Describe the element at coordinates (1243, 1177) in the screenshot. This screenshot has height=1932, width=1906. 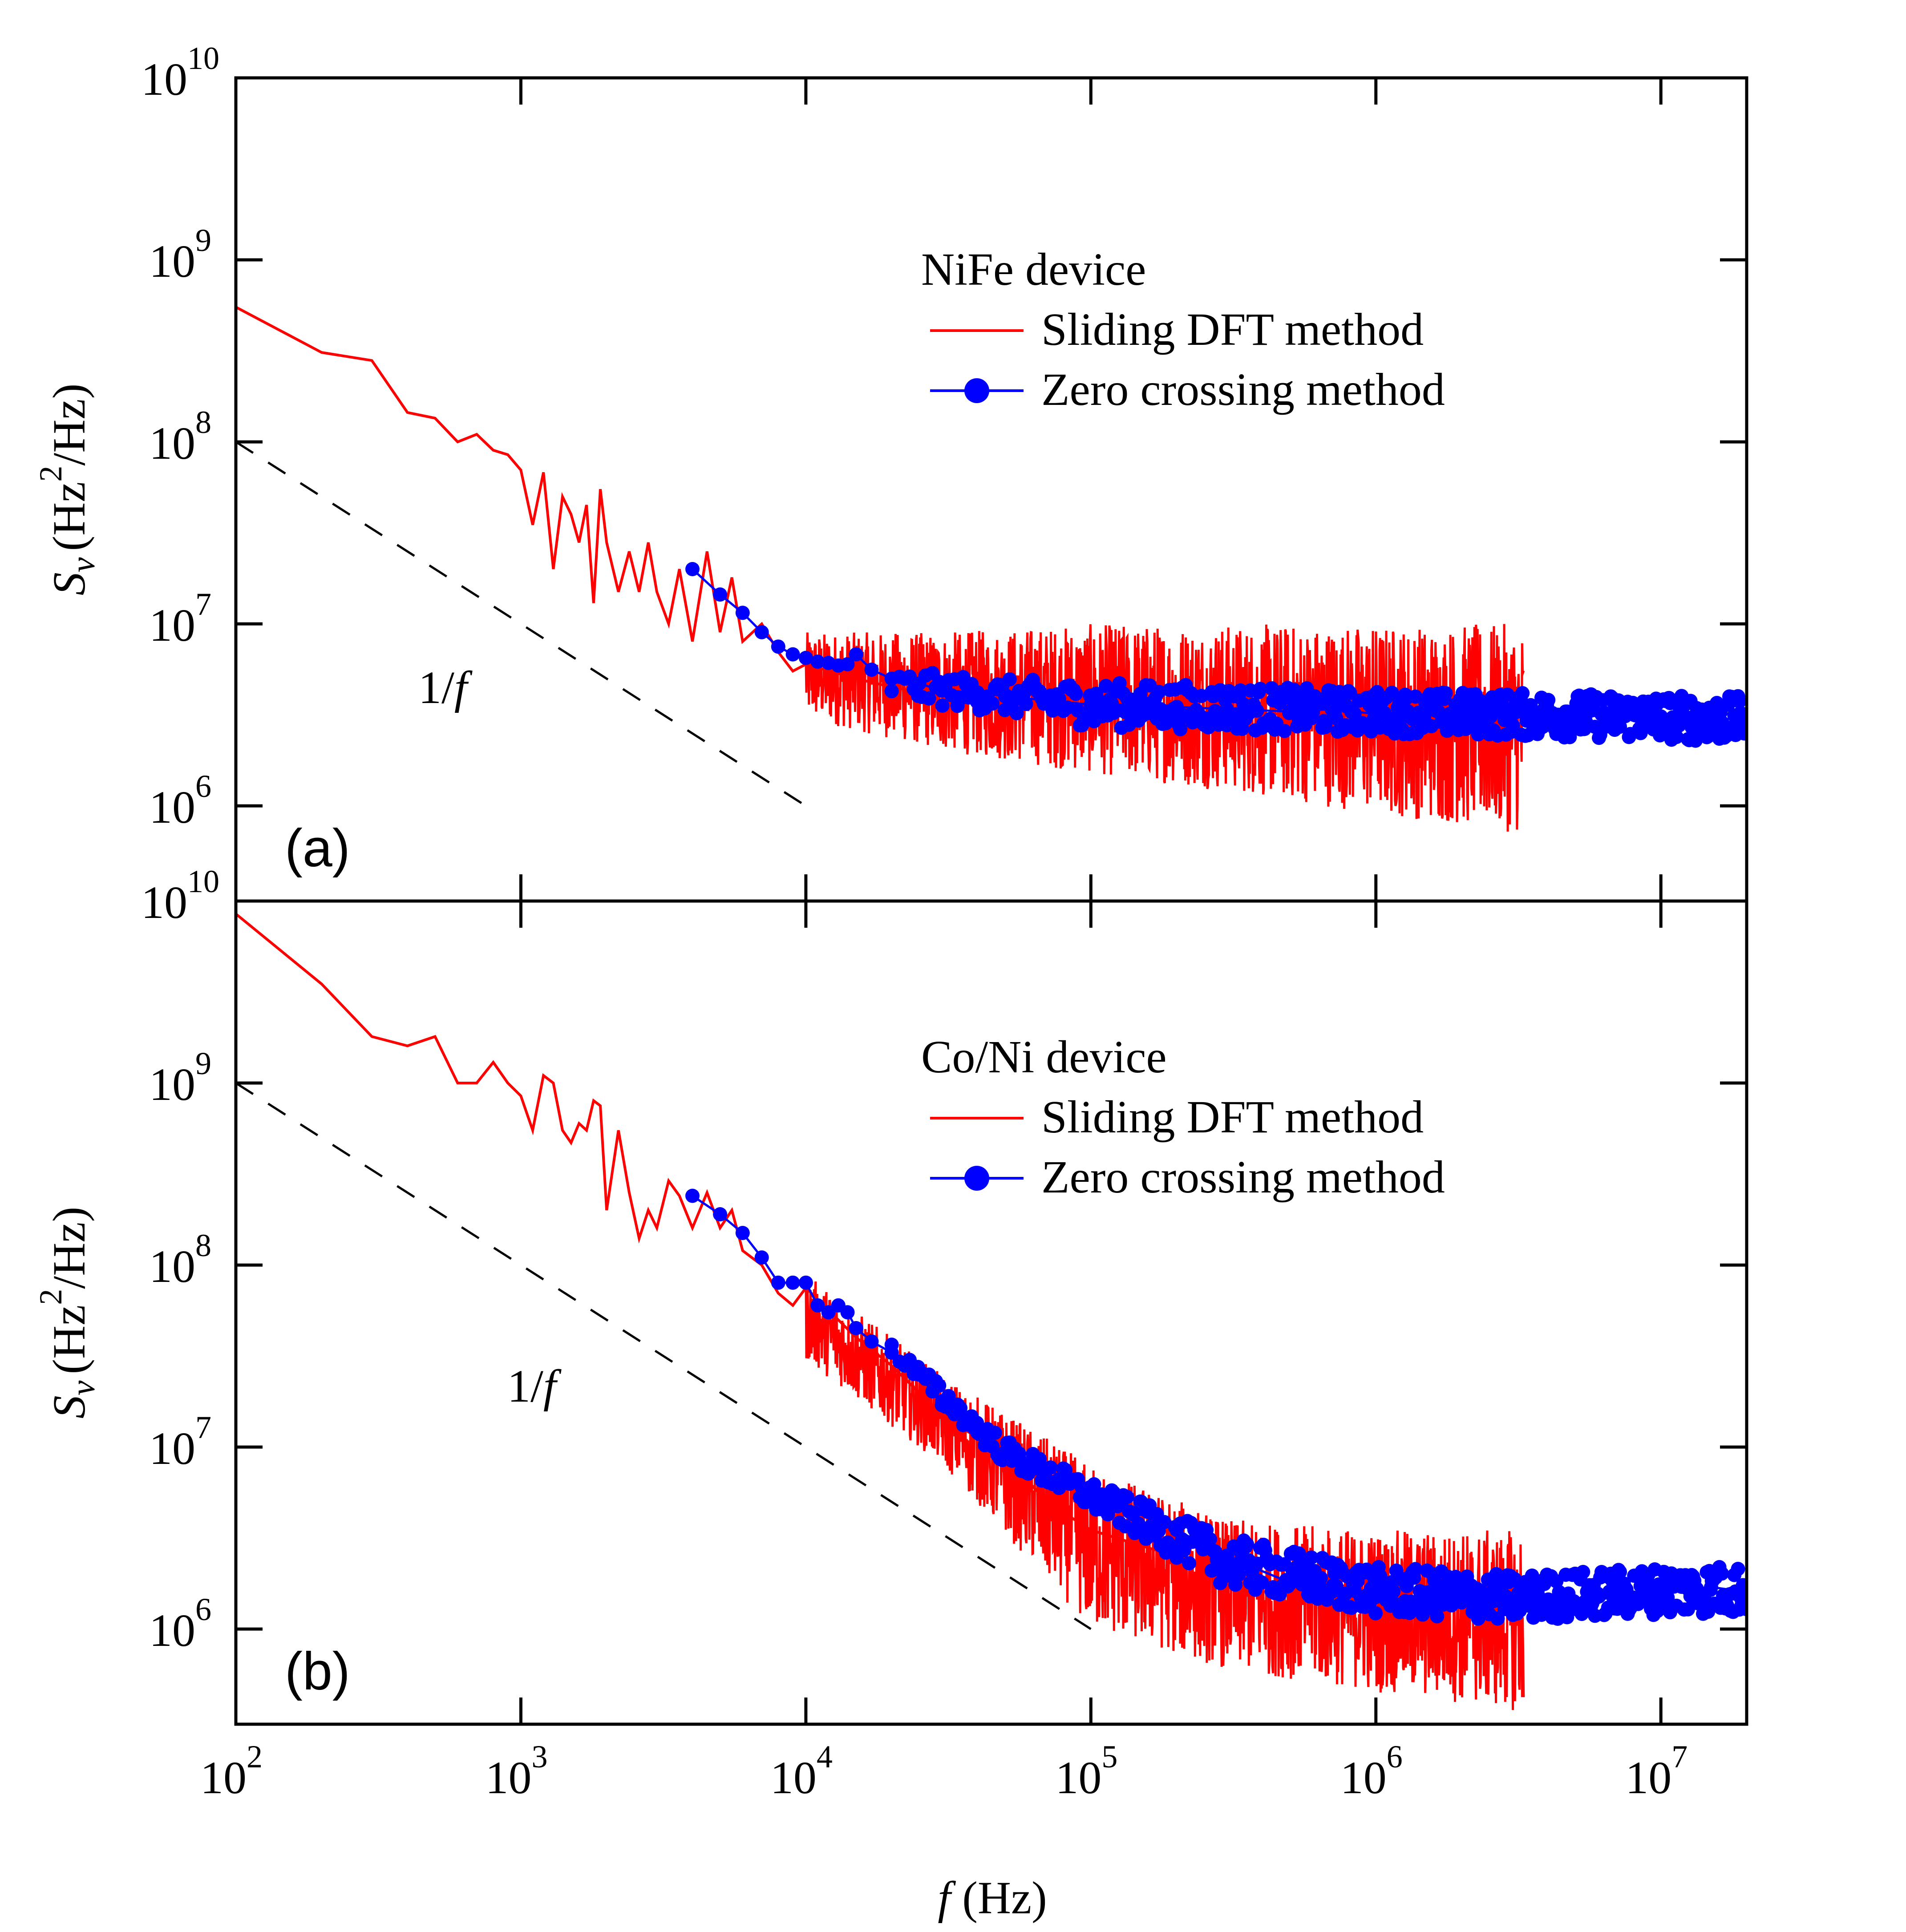
I see `legend-entry-label: Zero crossing method` at that location.